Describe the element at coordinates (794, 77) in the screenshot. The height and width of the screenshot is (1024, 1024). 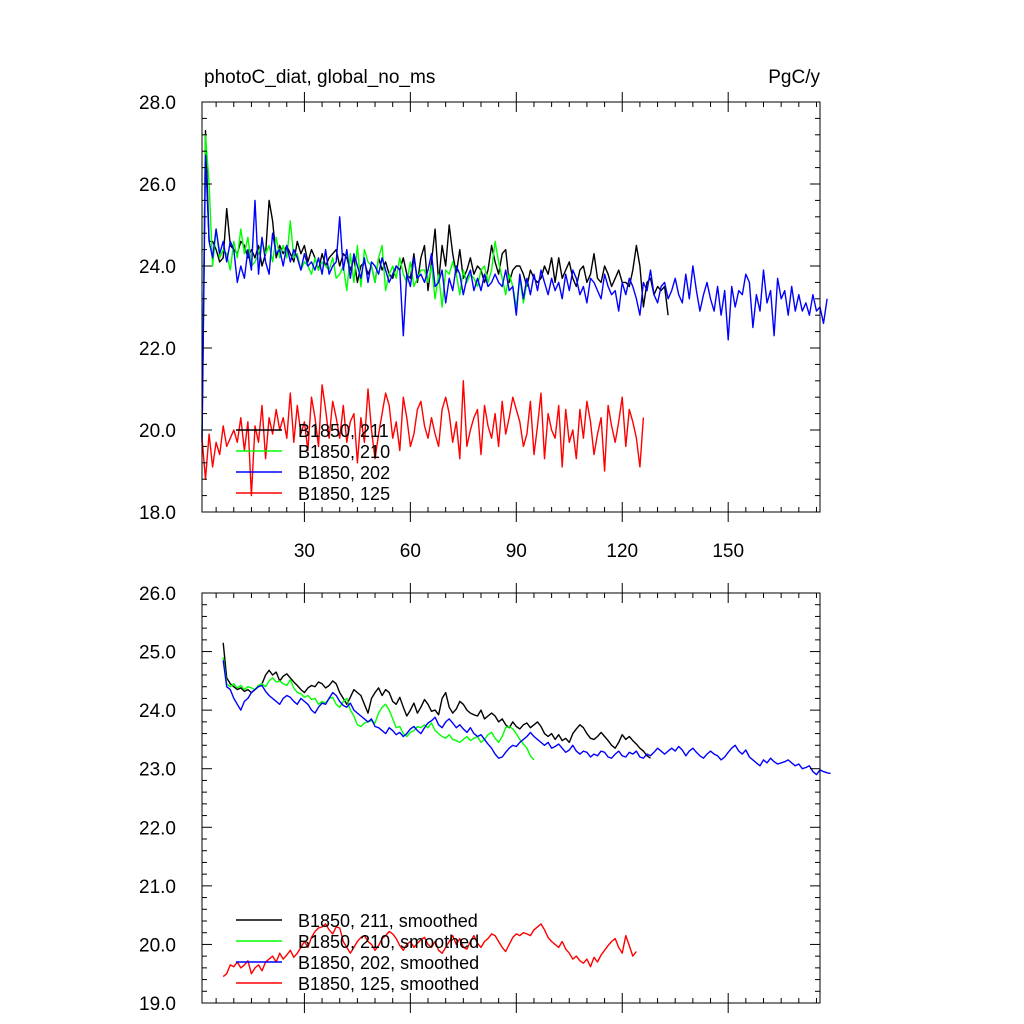
I see `top-panel-units: PgC/y` at that location.